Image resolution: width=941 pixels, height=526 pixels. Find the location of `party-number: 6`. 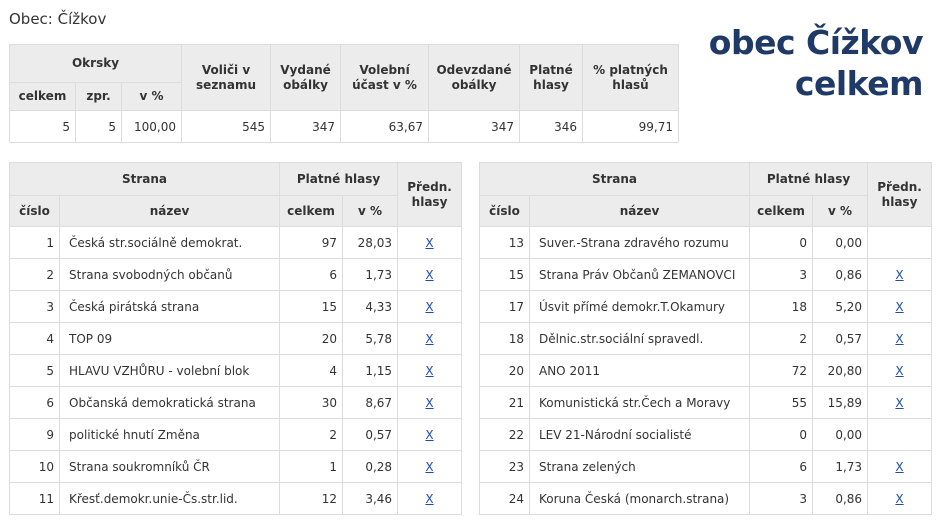

party-number: 6 is located at coordinates (34, 402).